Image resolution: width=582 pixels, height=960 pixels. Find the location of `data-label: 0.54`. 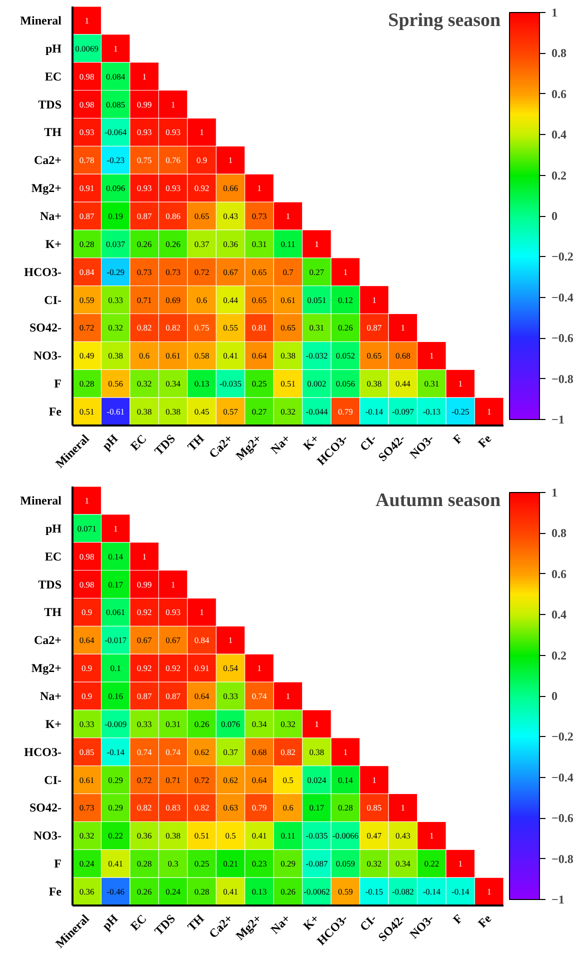

data-label: 0.54 is located at coordinates (231, 668).